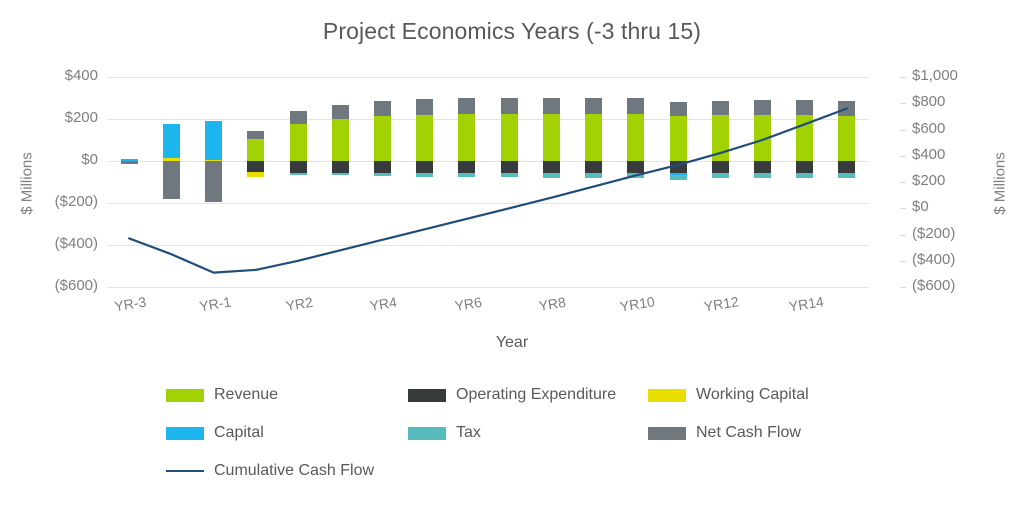 The image size is (1024, 507). I want to click on y-tick-label-primary: ($600), so click(76, 285).